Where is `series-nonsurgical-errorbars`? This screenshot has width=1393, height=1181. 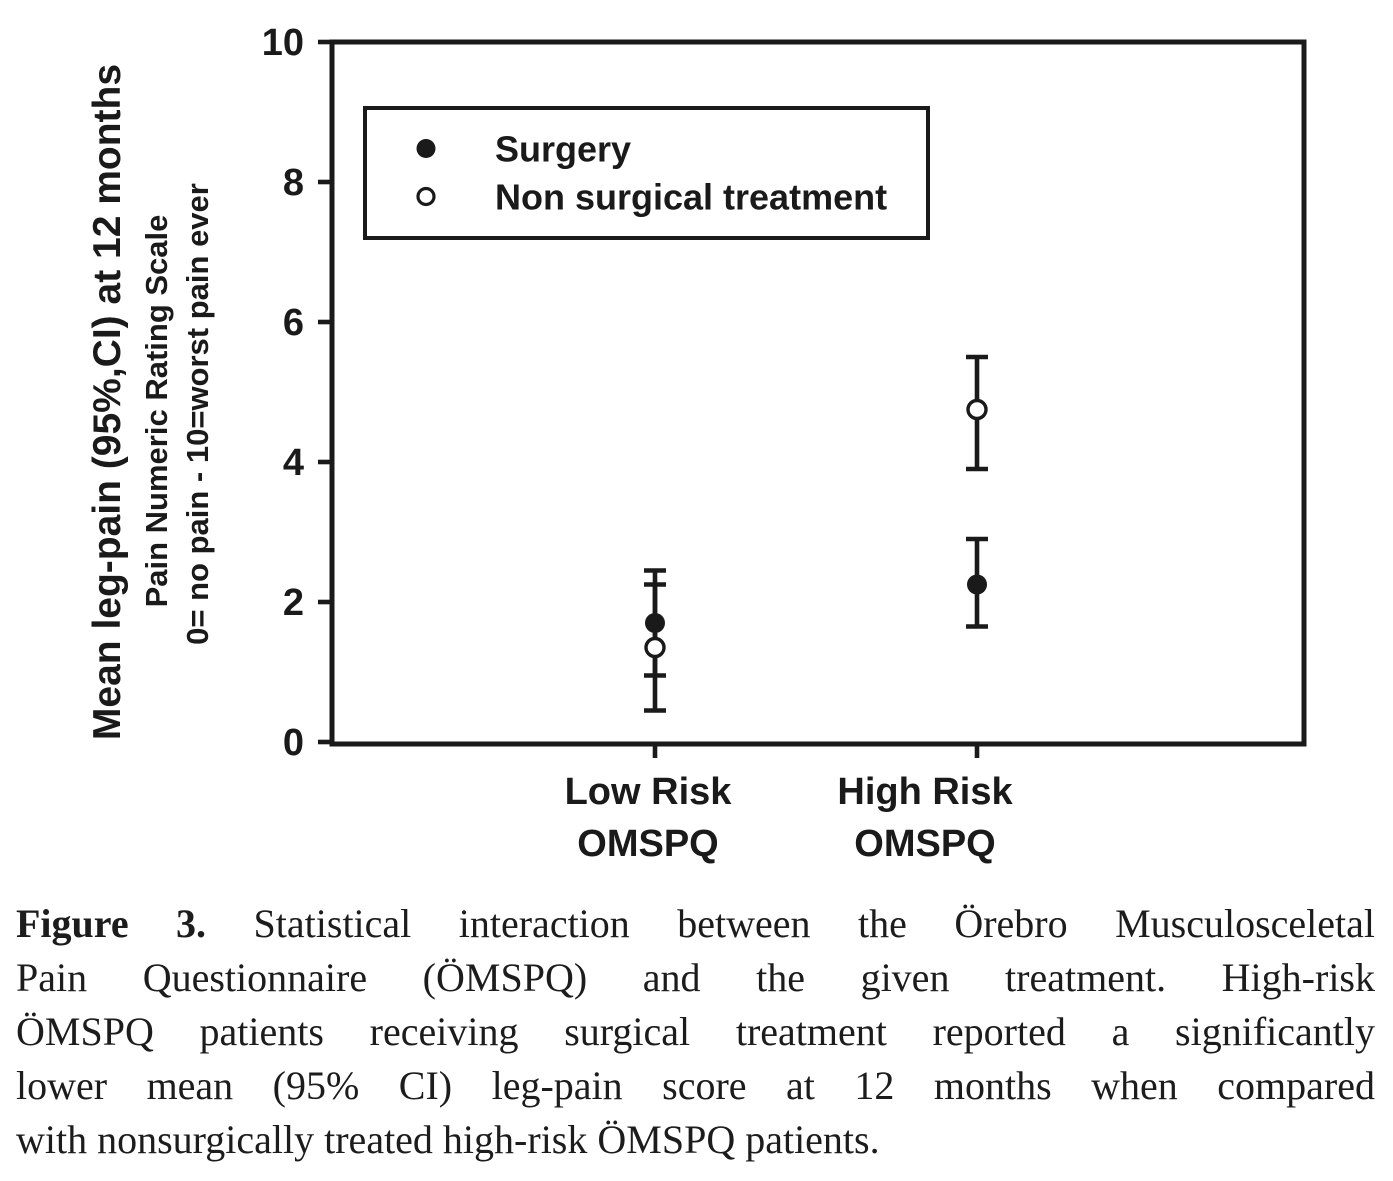
series-nonsurgical-errorbars is located at coordinates (816, 533).